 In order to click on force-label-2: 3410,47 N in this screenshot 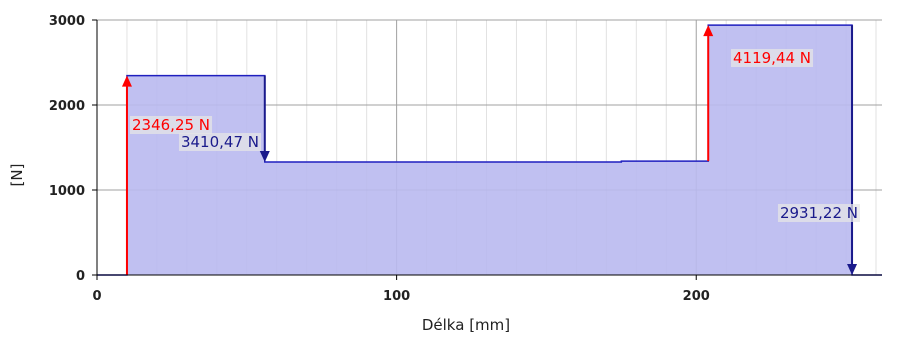, I will do `click(219, 142)`.